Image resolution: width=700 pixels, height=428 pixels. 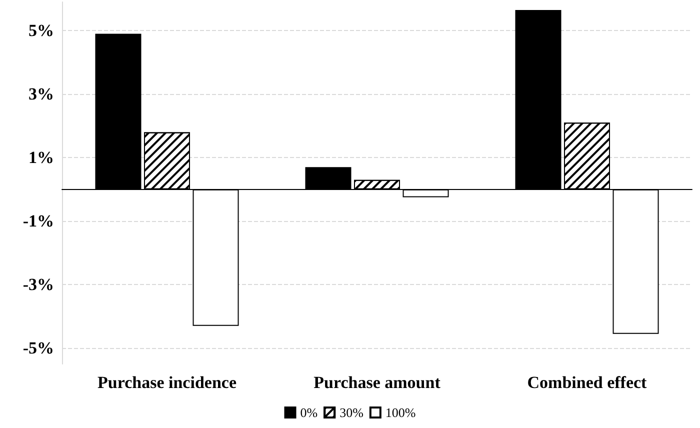 I want to click on y-tick-label: 3%, so click(x=41, y=94).